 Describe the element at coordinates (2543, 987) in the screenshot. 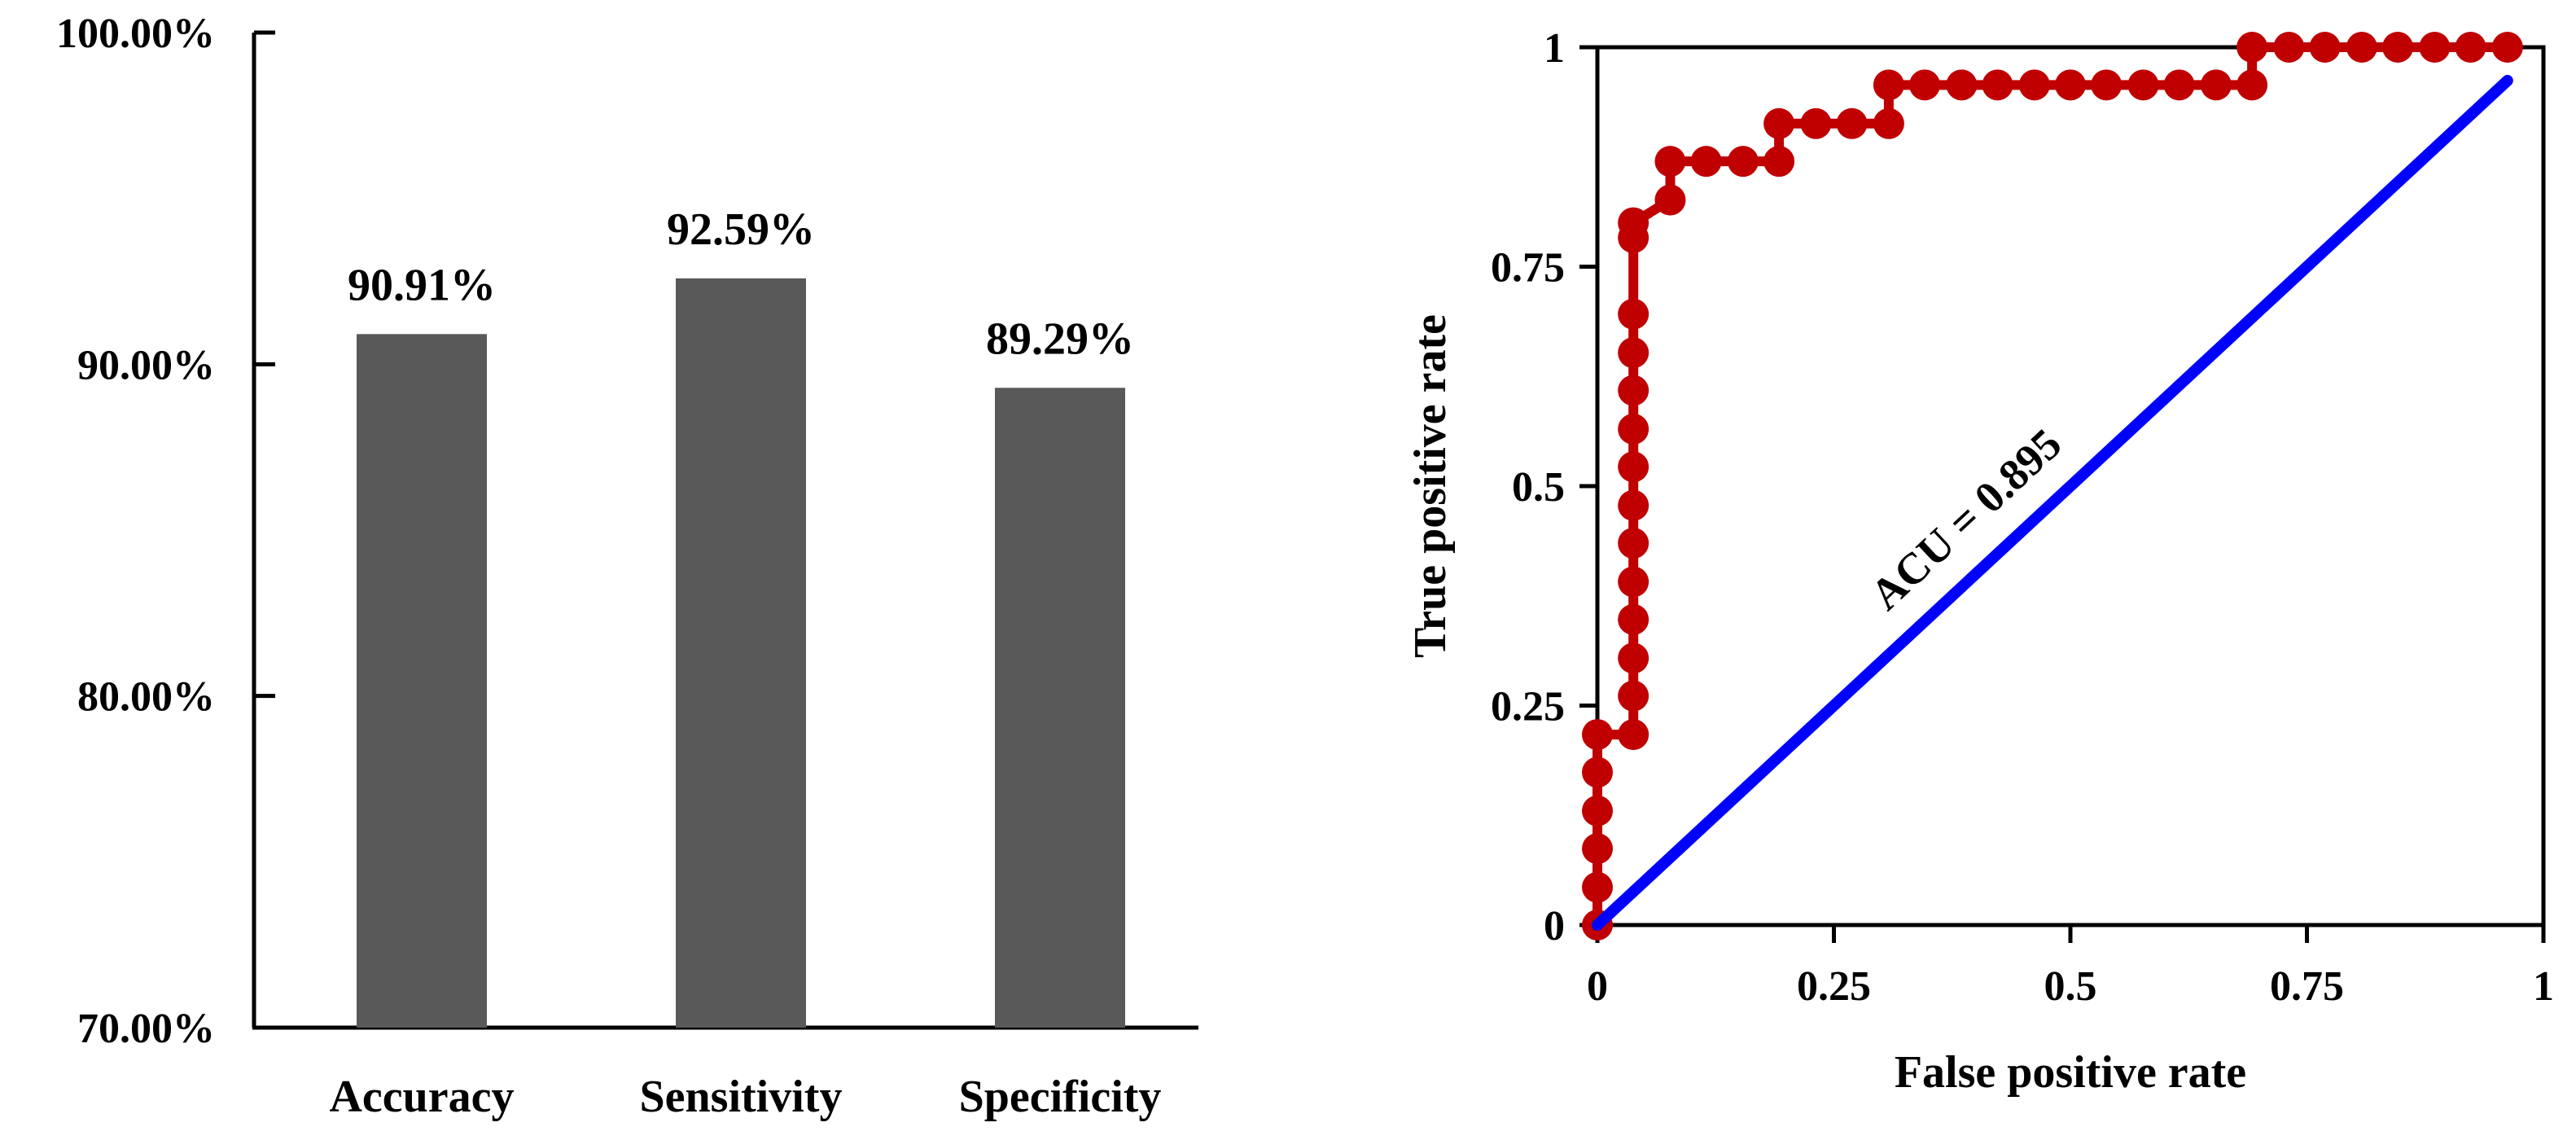

I see `x-tick-label: 1` at that location.